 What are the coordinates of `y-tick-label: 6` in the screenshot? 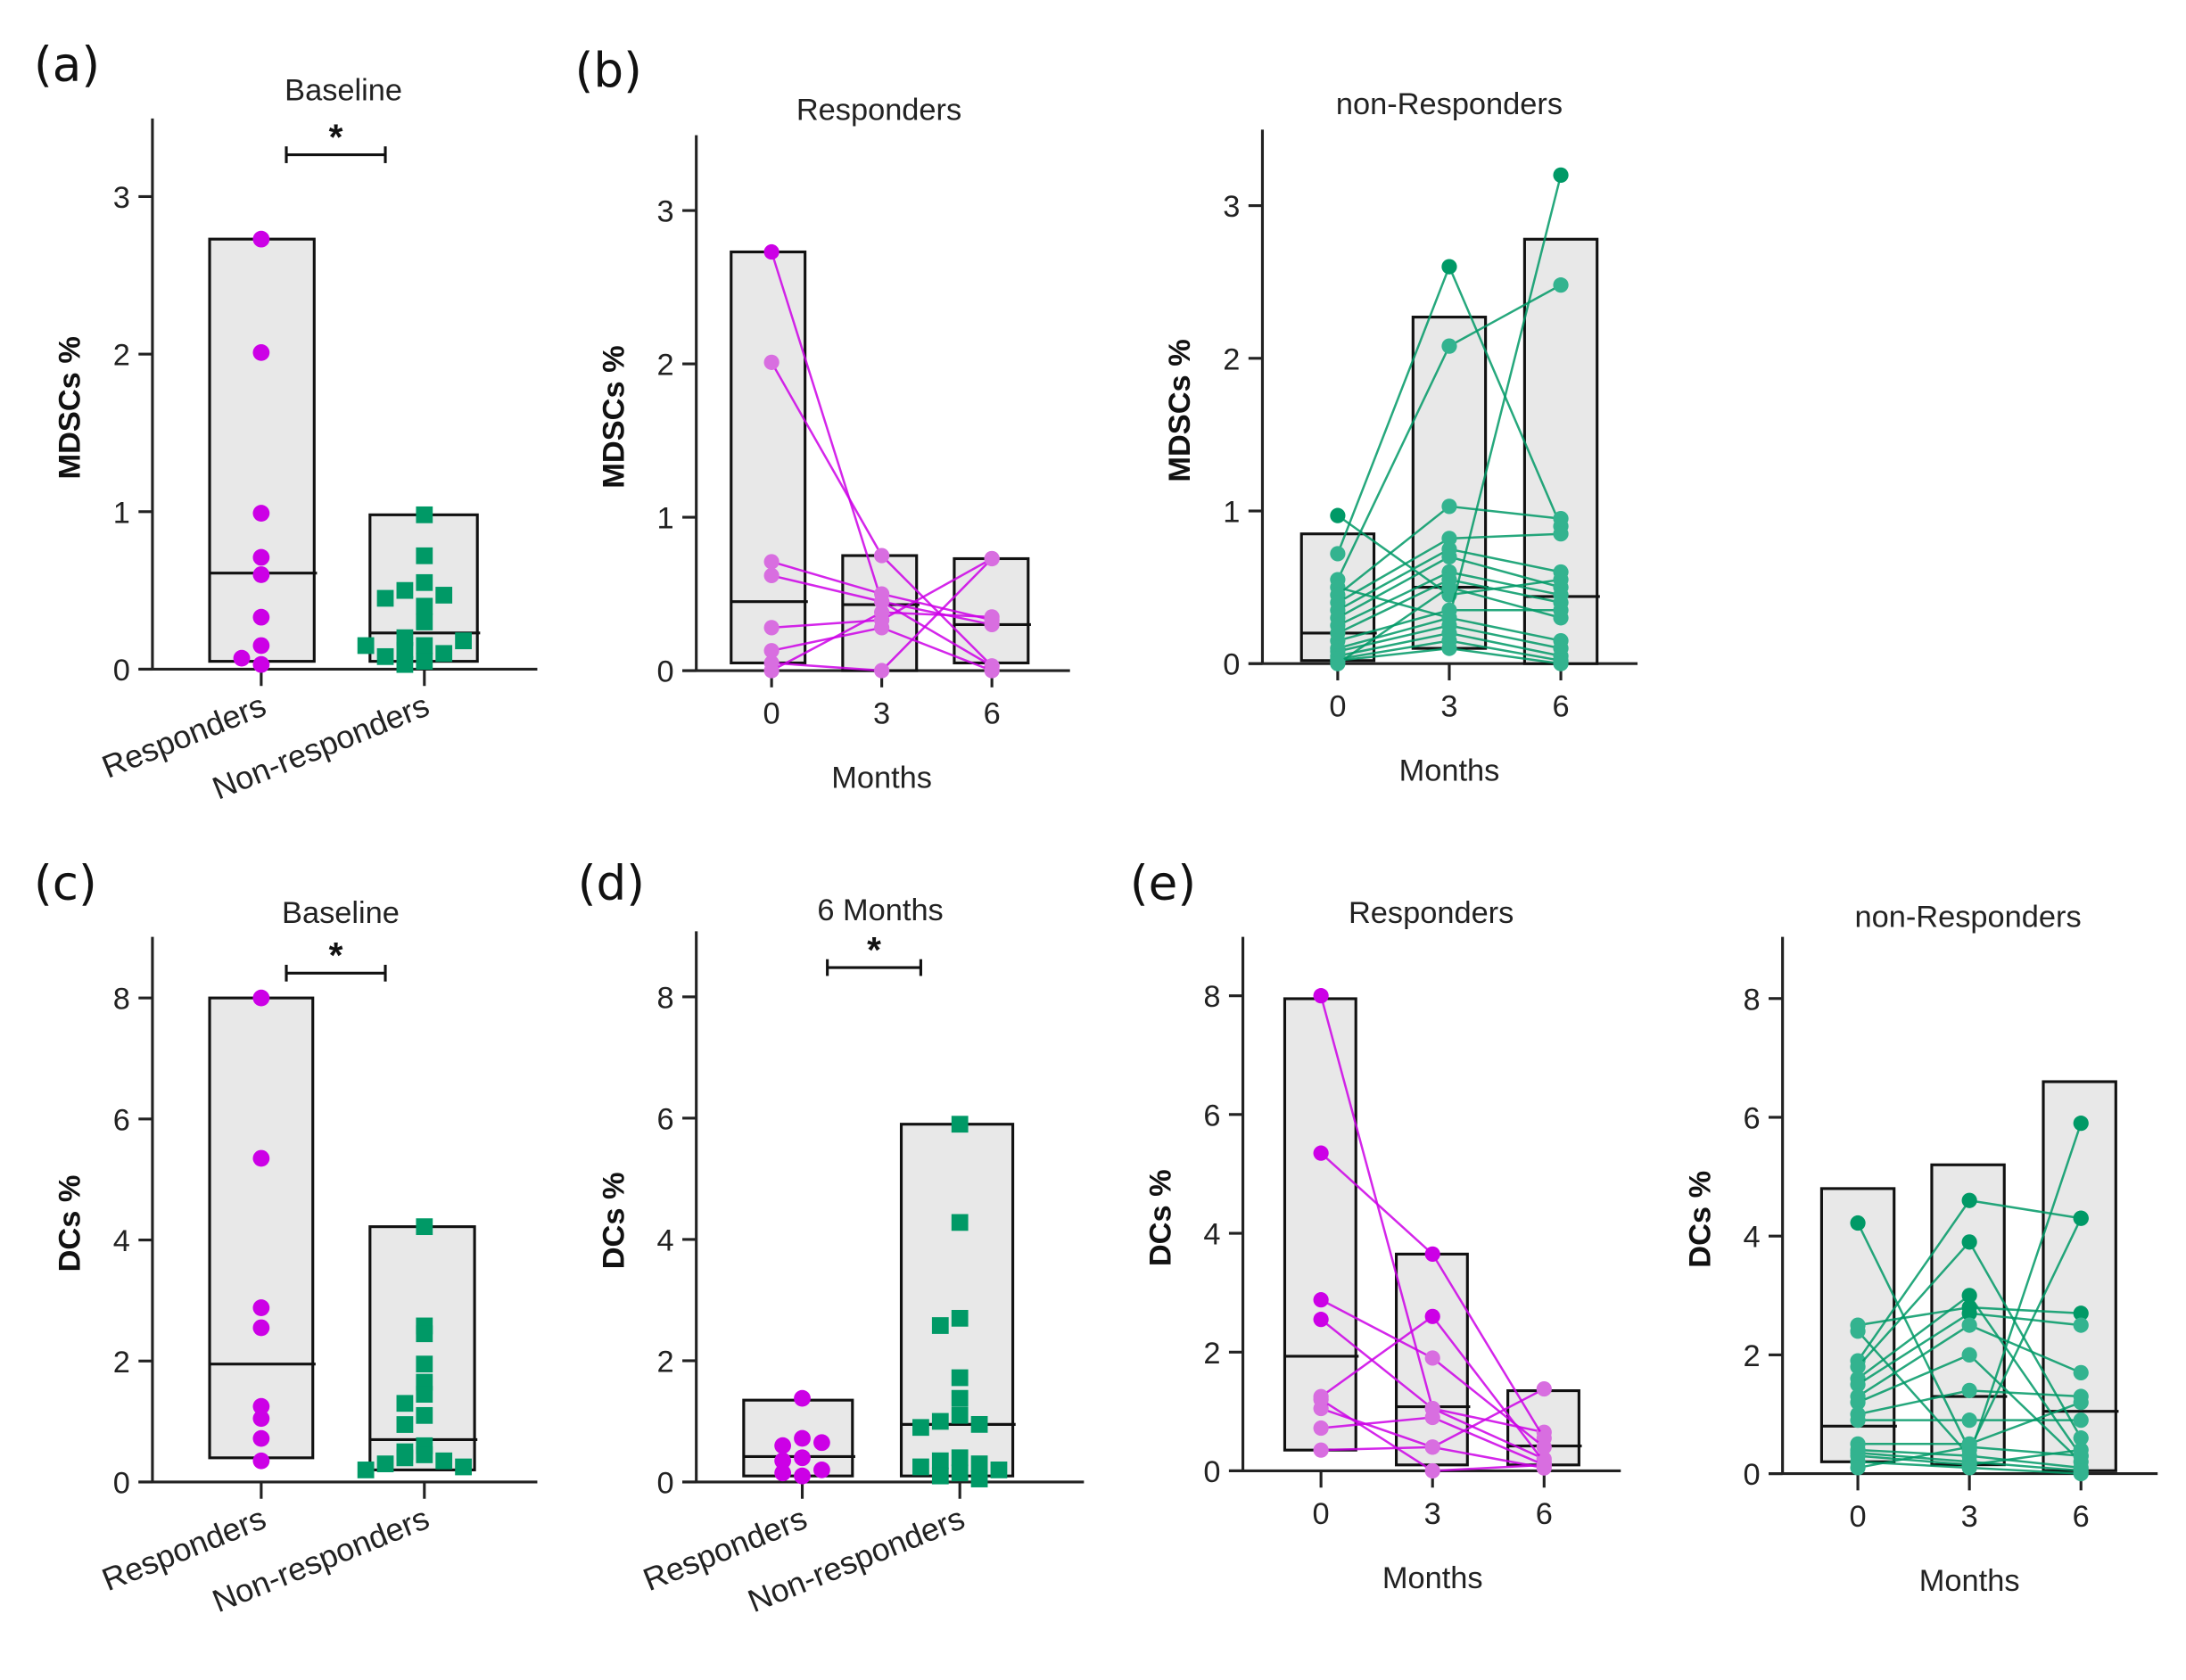 It's located at (1752, 1118).